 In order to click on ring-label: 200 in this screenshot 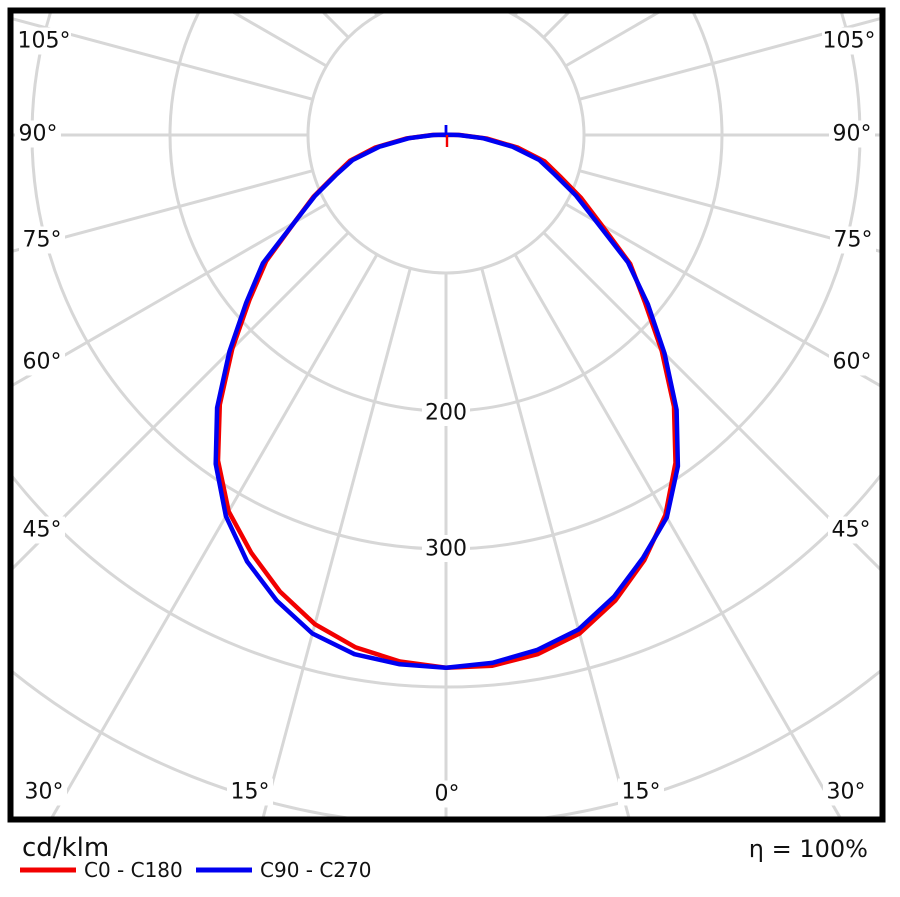, I will do `click(446, 413)`.